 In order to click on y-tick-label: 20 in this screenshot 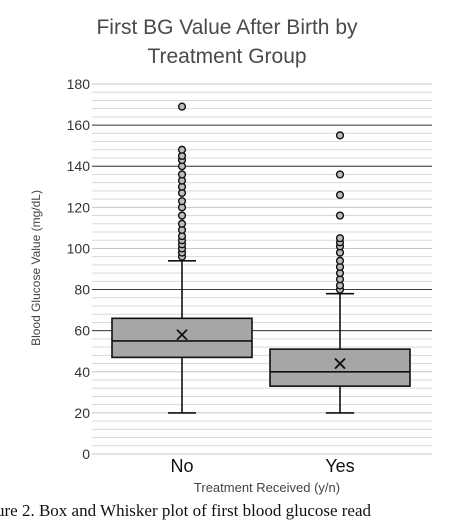, I will do `click(82, 413)`.